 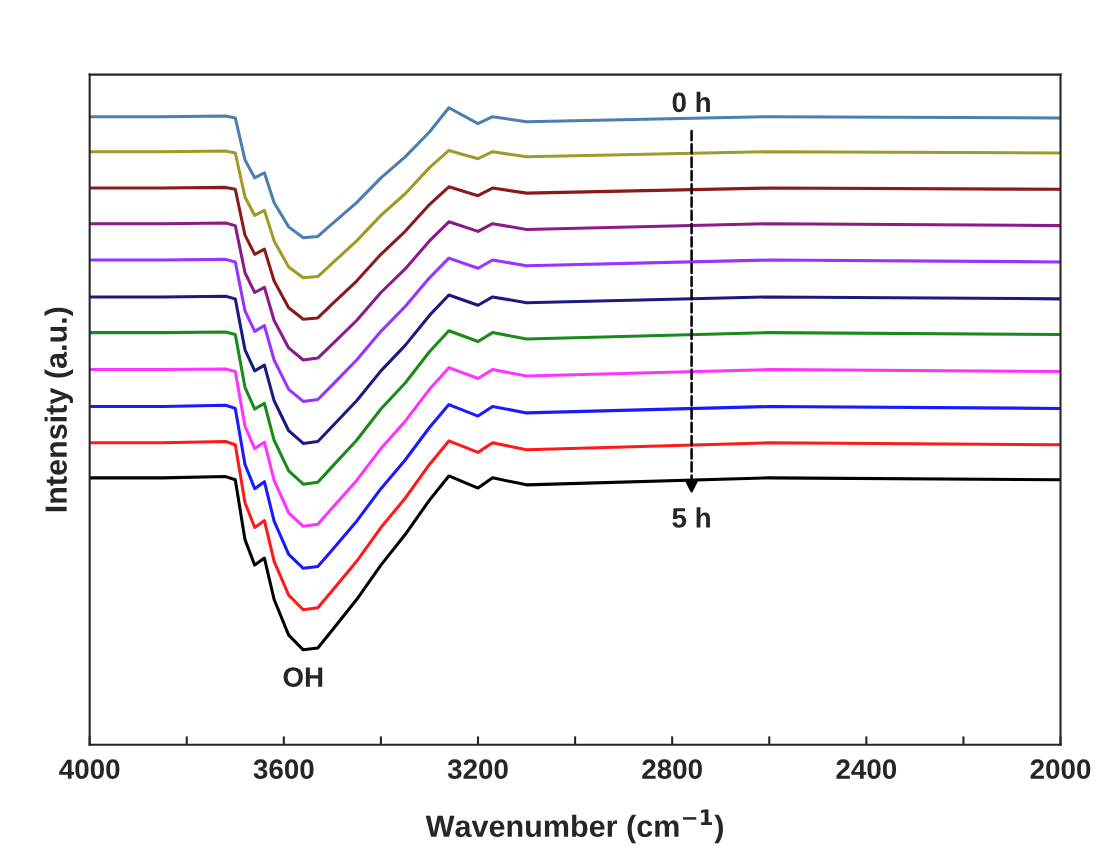 I want to click on annotation: 5 h, so click(x=691, y=517).